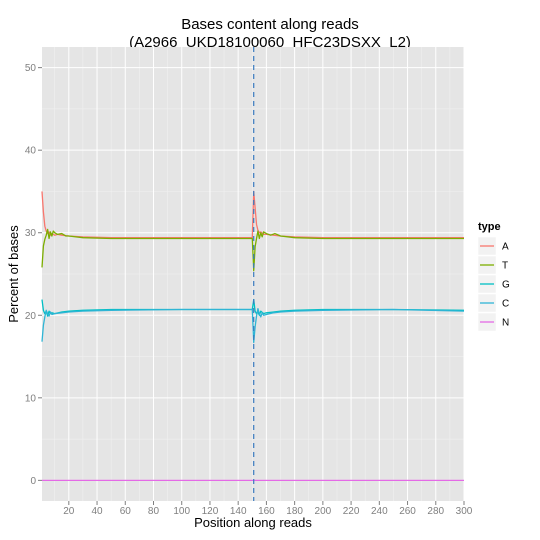 The height and width of the screenshot is (540, 540). Describe the element at coordinates (126, 511) in the screenshot. I see `x-tick-label: 60` at that location.